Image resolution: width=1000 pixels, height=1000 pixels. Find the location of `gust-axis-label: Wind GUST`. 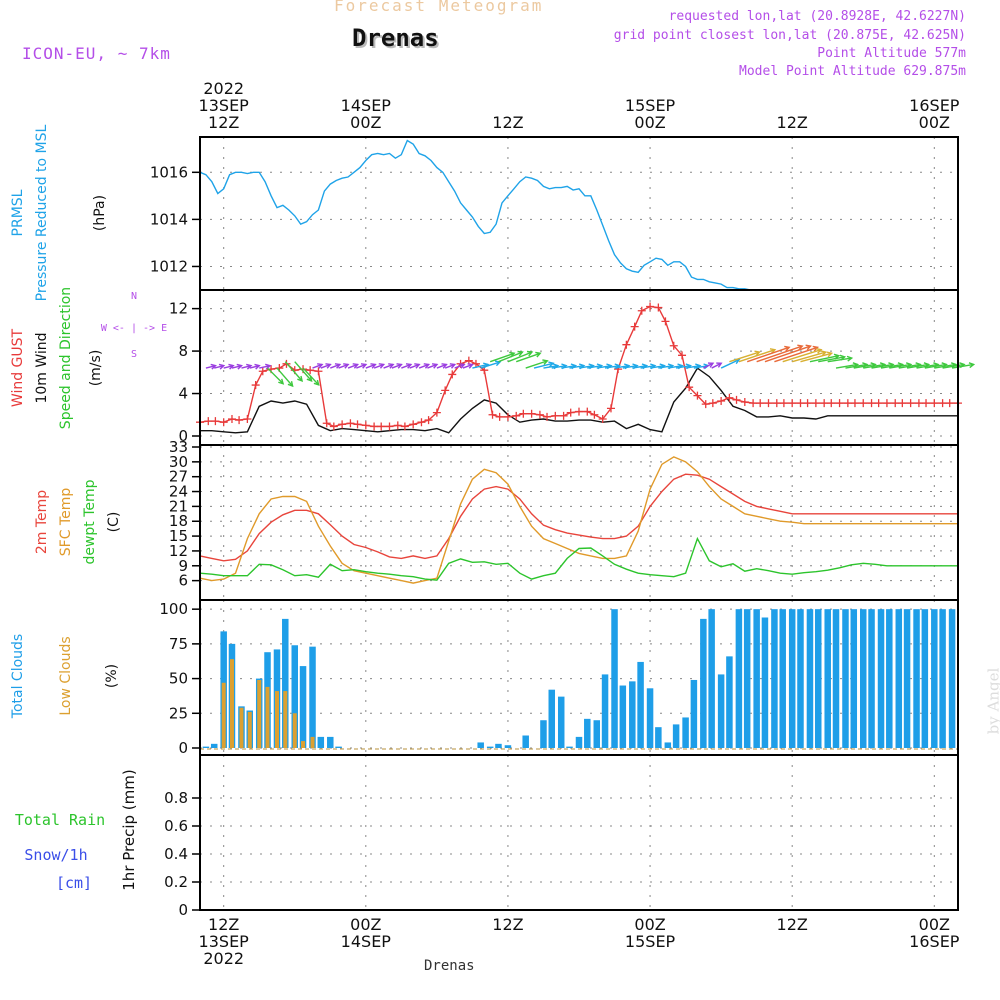

gust-axis-label: Wind GUST is located at coordinates (18, 367).